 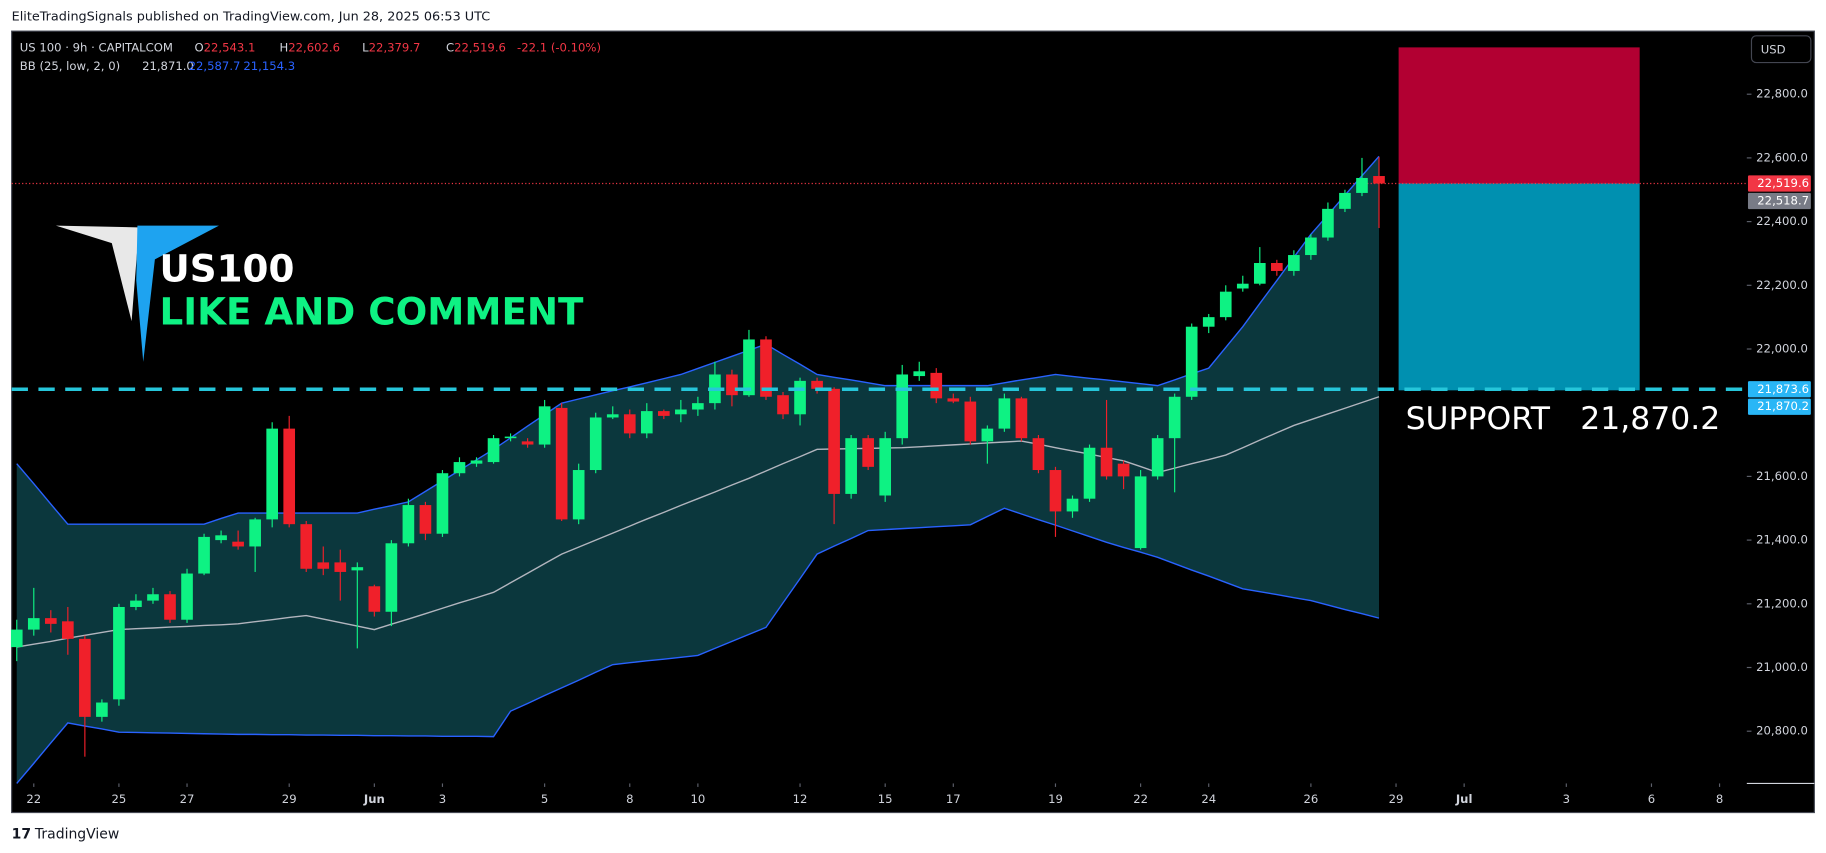 I want to click on currency-button-frame, so click(x=1781, y=49).